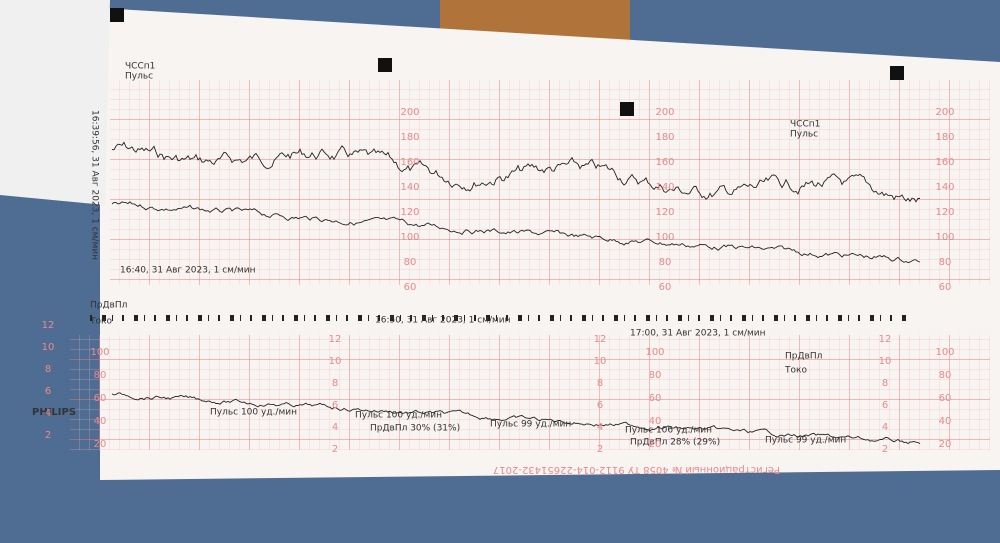  I want to click on paper-fold, so click(55, 102).